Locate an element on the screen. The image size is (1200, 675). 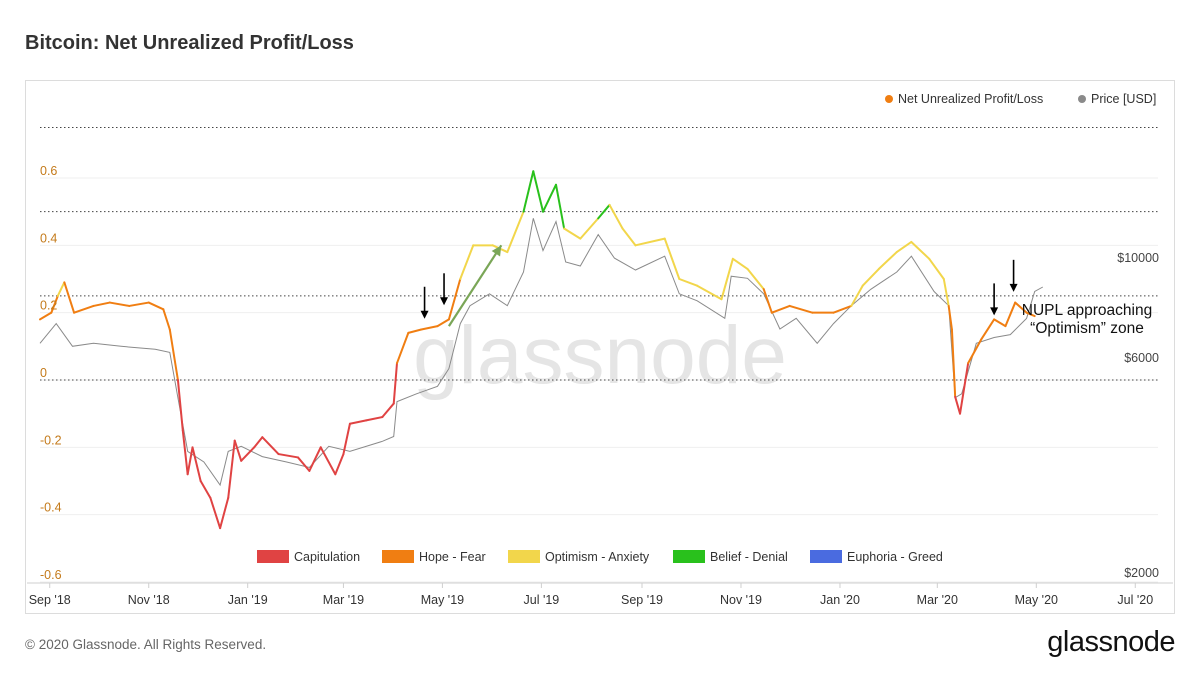
right-axis: $10000 $6000 $2000 is located at coordinates (1138, 415).